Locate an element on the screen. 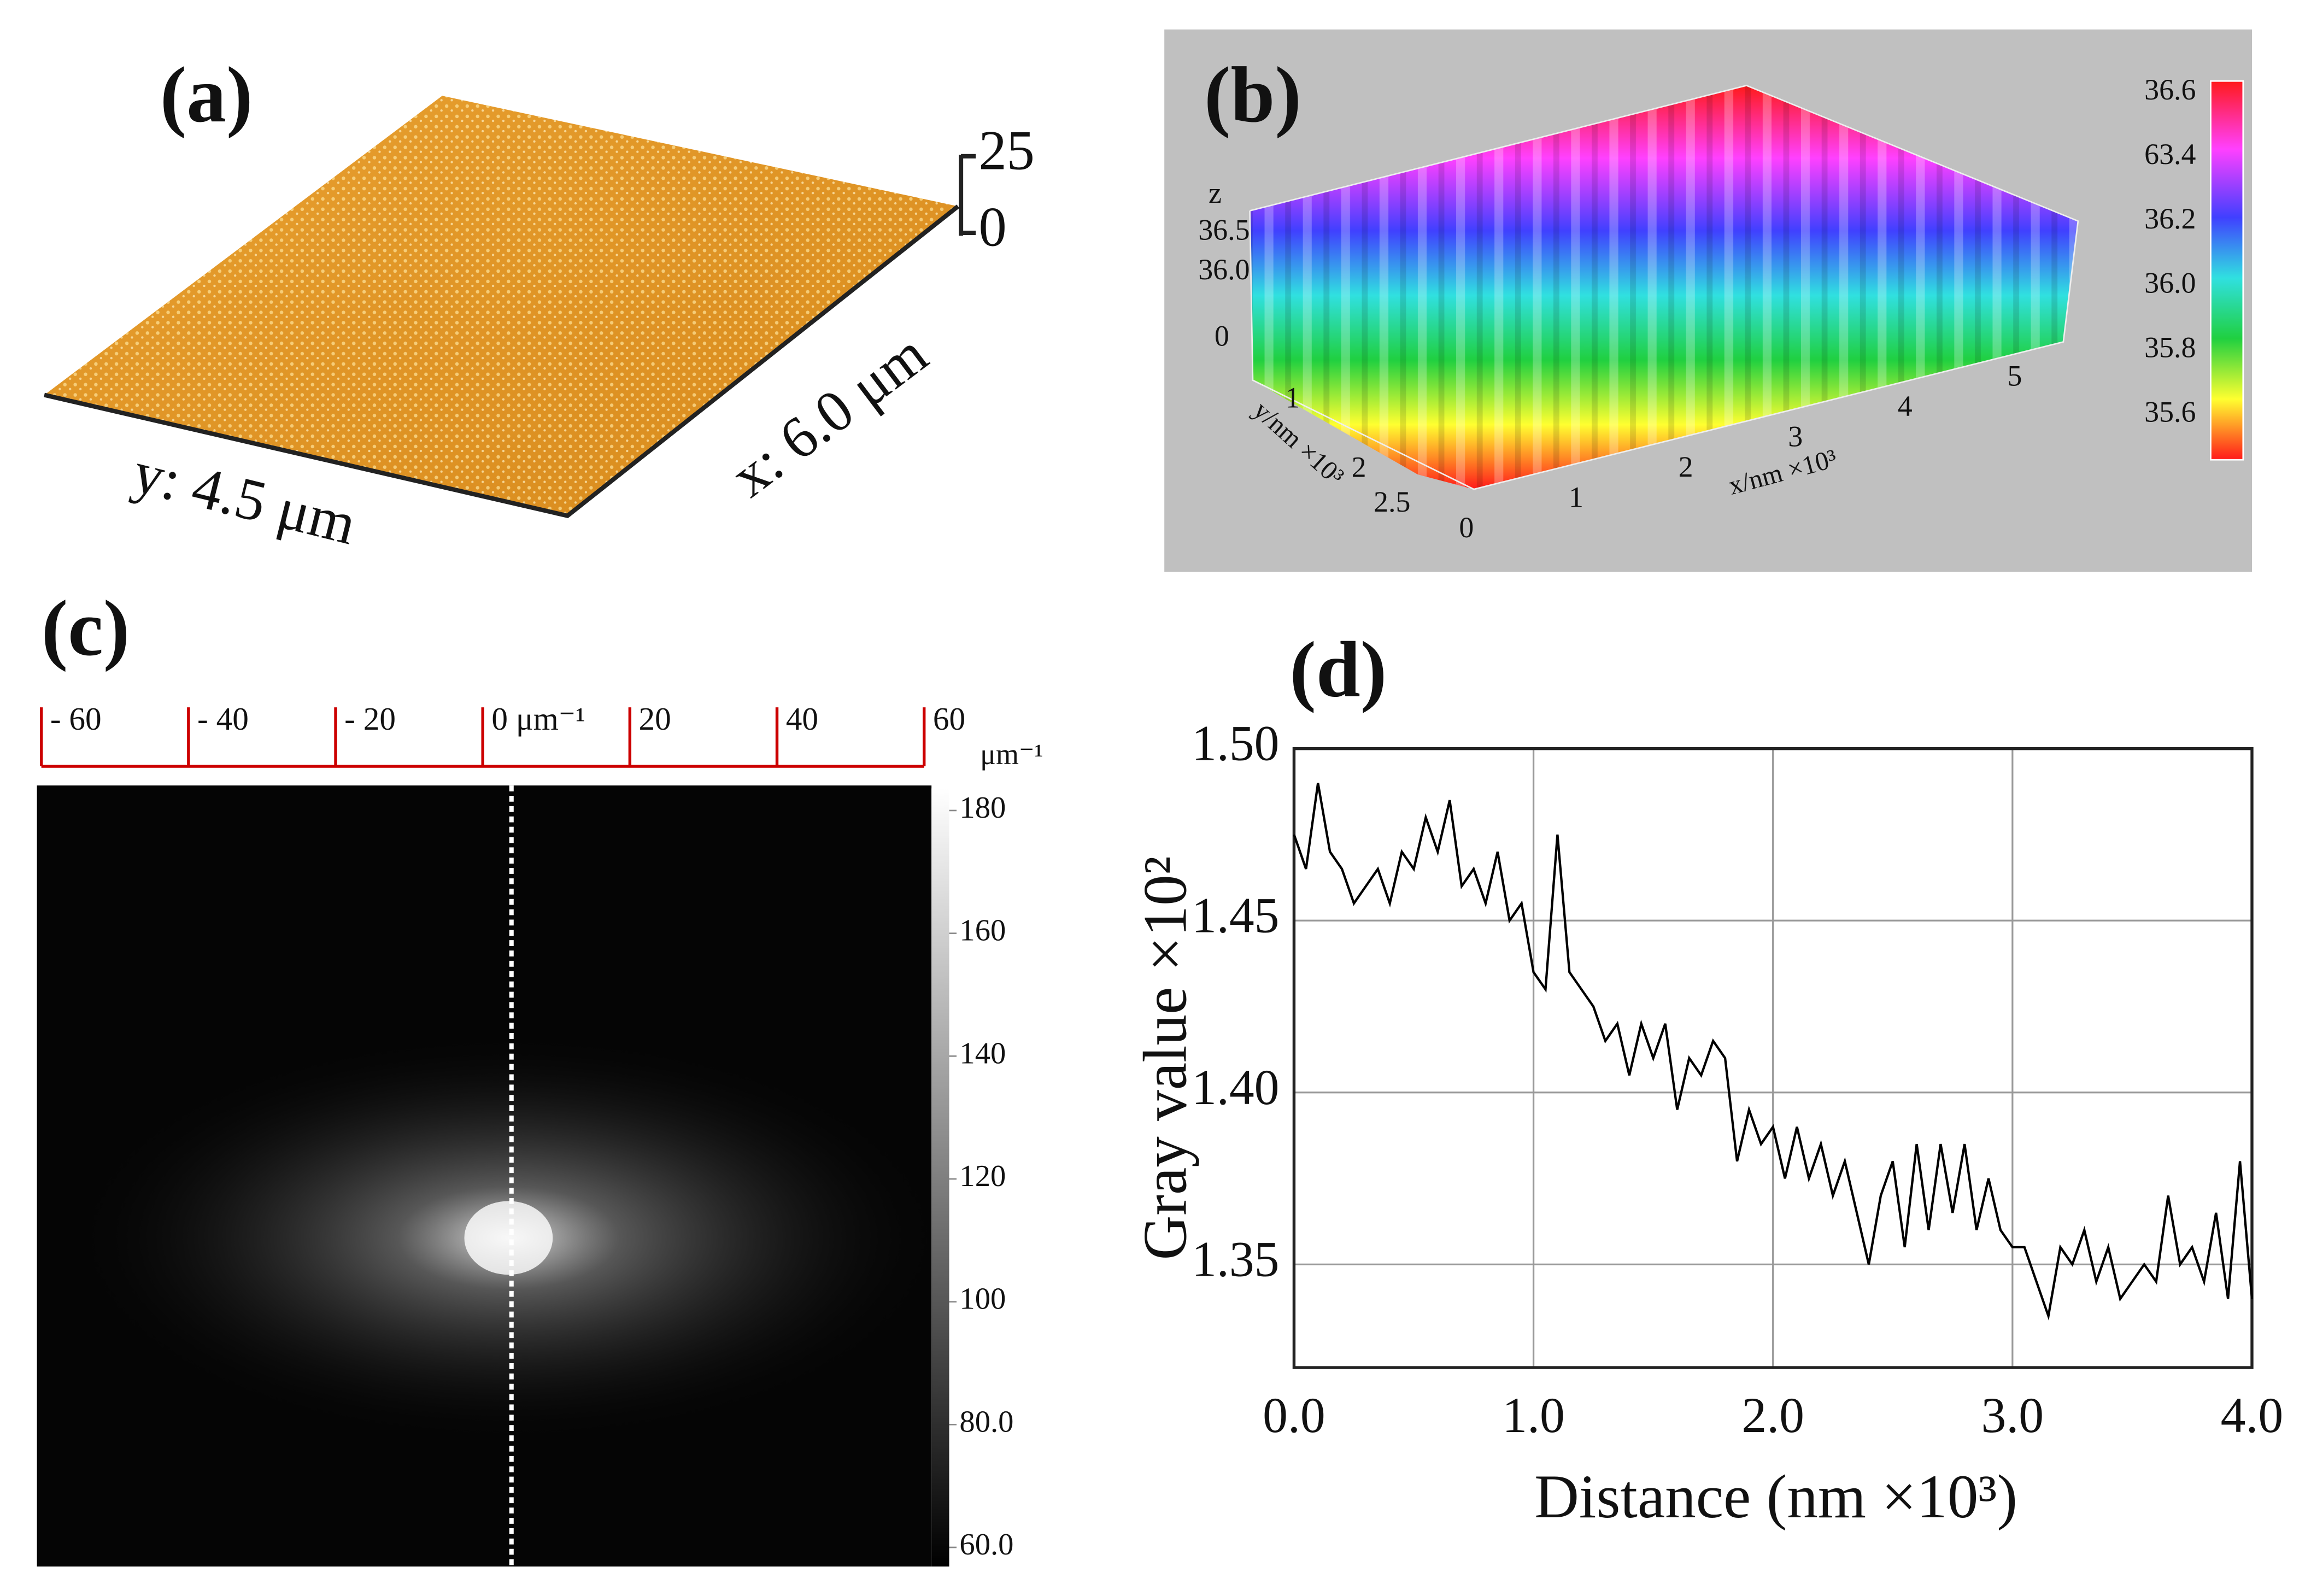  colorbar-tick-label: 160 is located at coordinates (982, 931).